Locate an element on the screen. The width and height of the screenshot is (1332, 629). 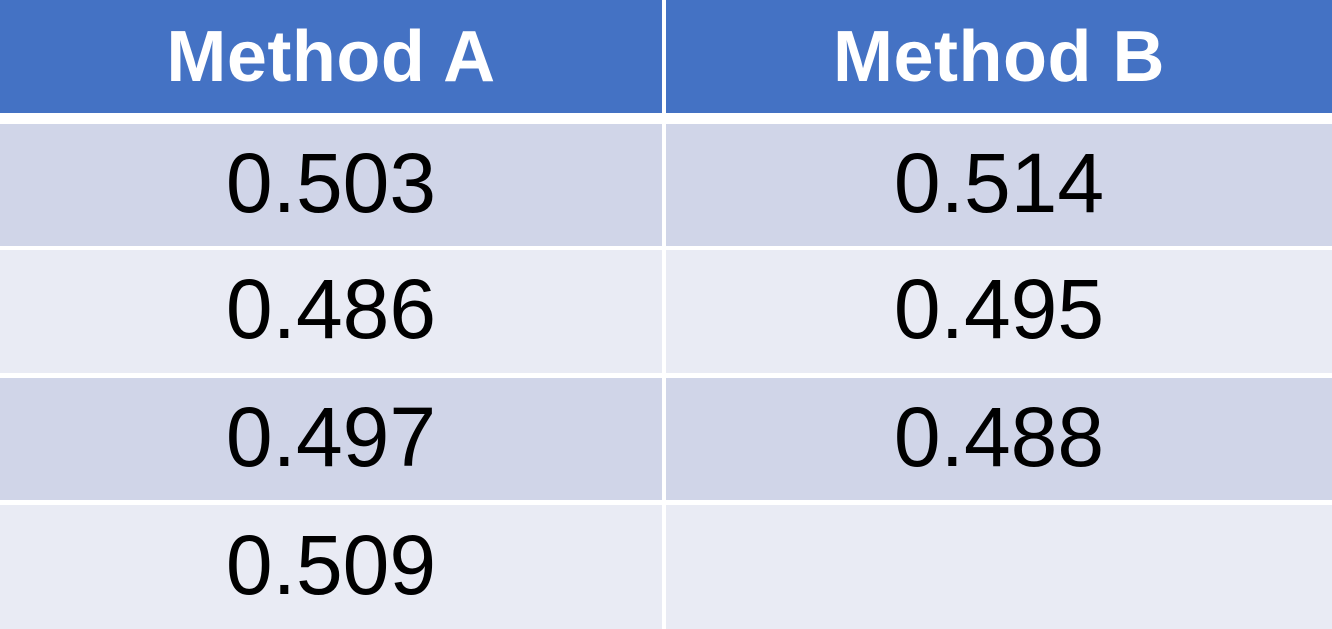
cell-row1-method-a: 0.503 is located at coordinates (331, 185).